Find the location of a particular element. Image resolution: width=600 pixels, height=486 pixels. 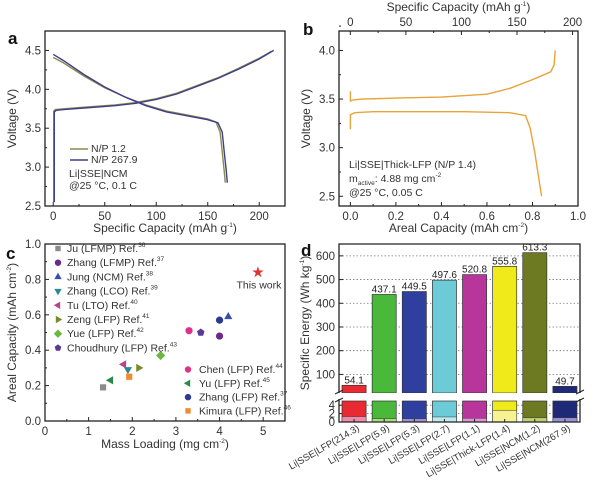

panel-b-frame is located at coordinates (458, 118).